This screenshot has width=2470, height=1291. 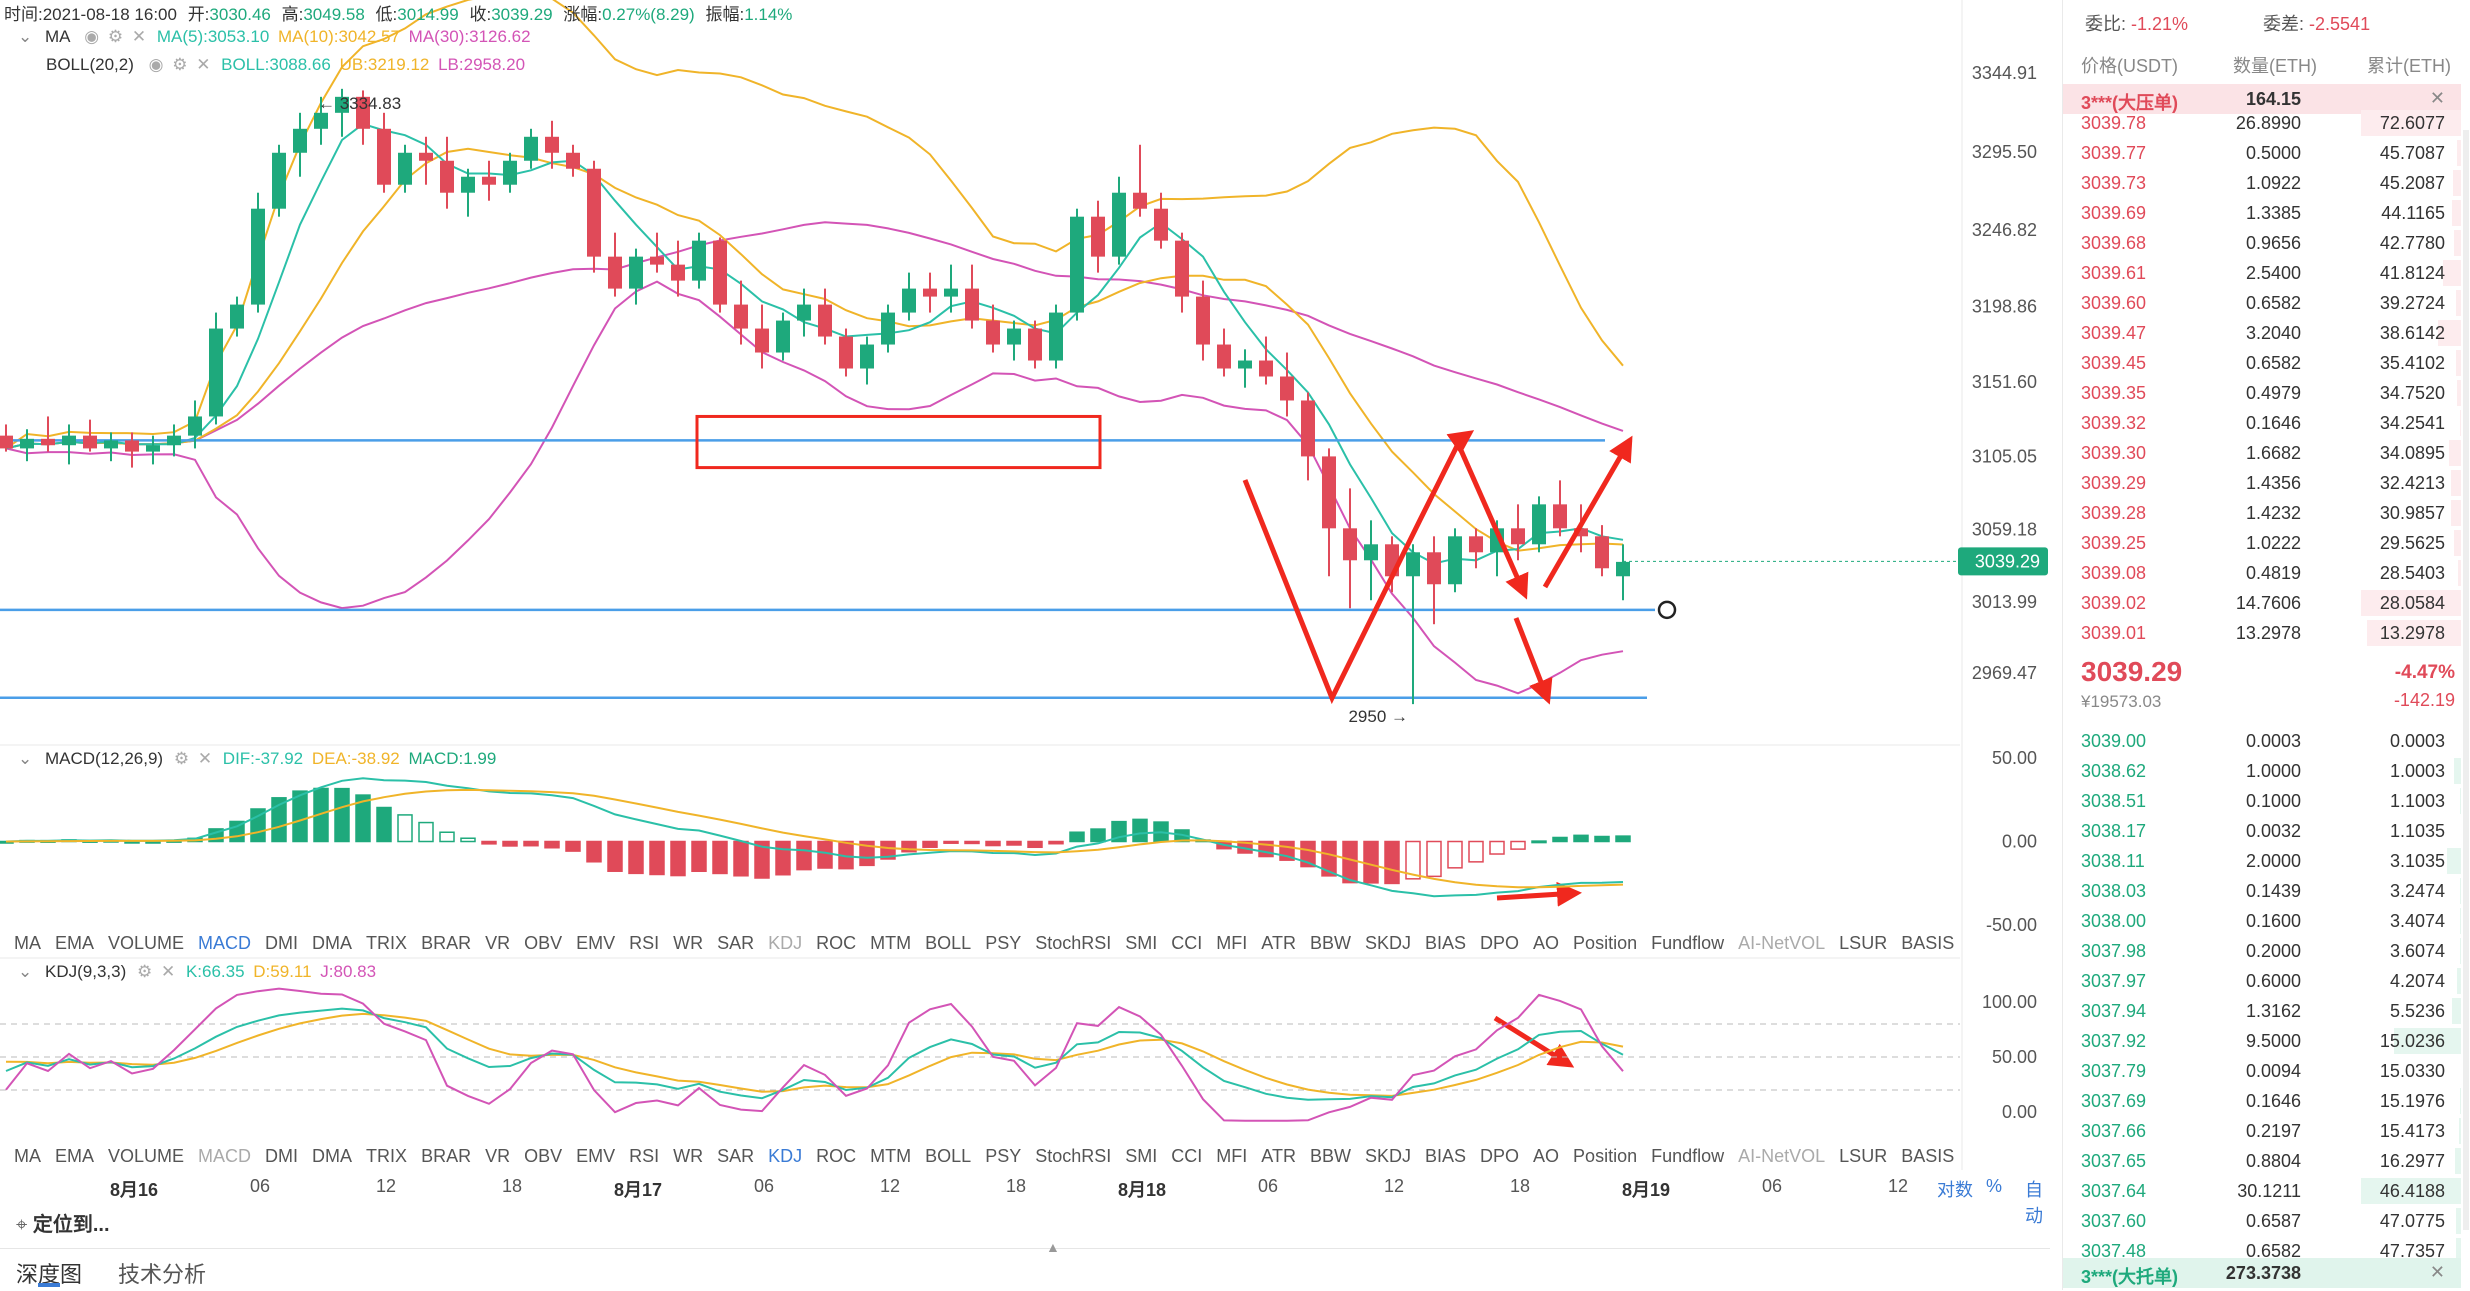 What do you see at coordinates (1605, 943) in the screenshot?
I see `indicator-tab-position: Position` at bounding box center [1605, 943].